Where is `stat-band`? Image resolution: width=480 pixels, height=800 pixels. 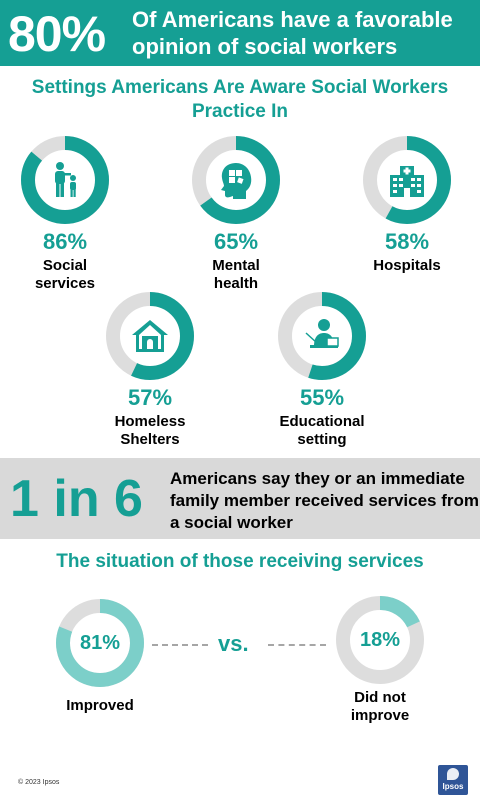
stat-band is located at coordinates (240, 498).